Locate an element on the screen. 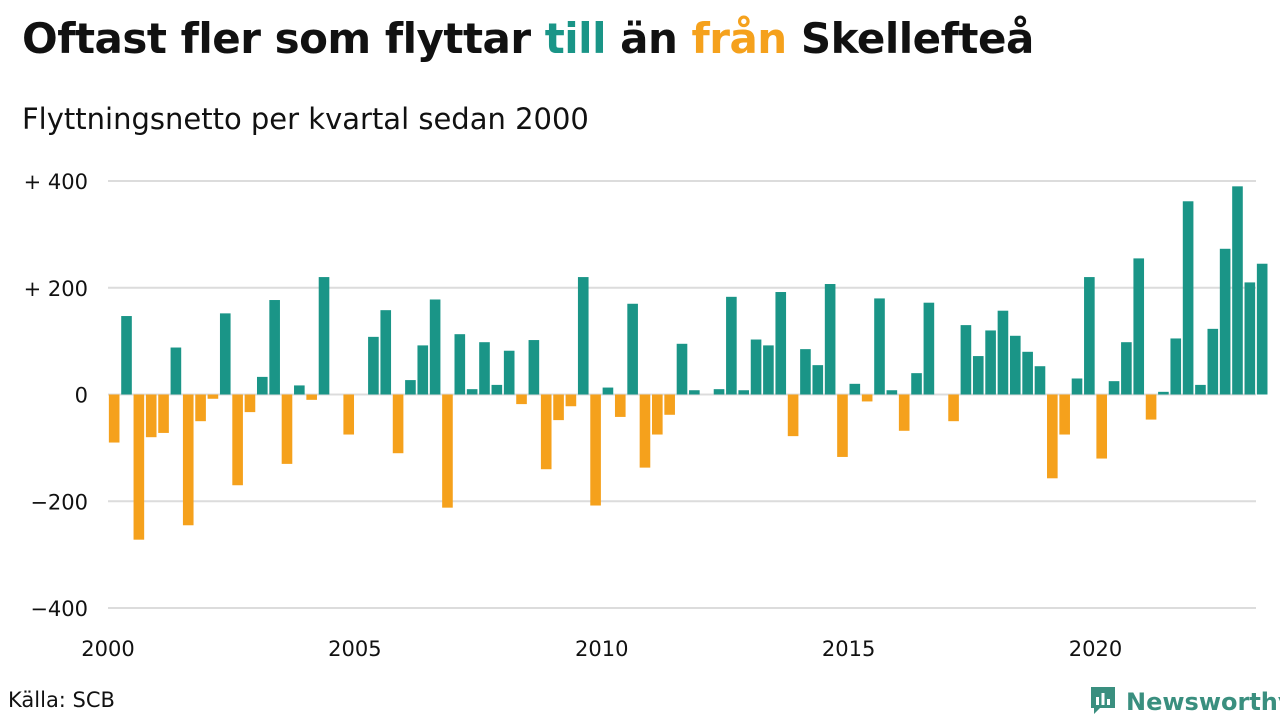 This screenshot has height=720, width=1280. brand-logo: Newsworthy is located at coordinates (1184, 702).